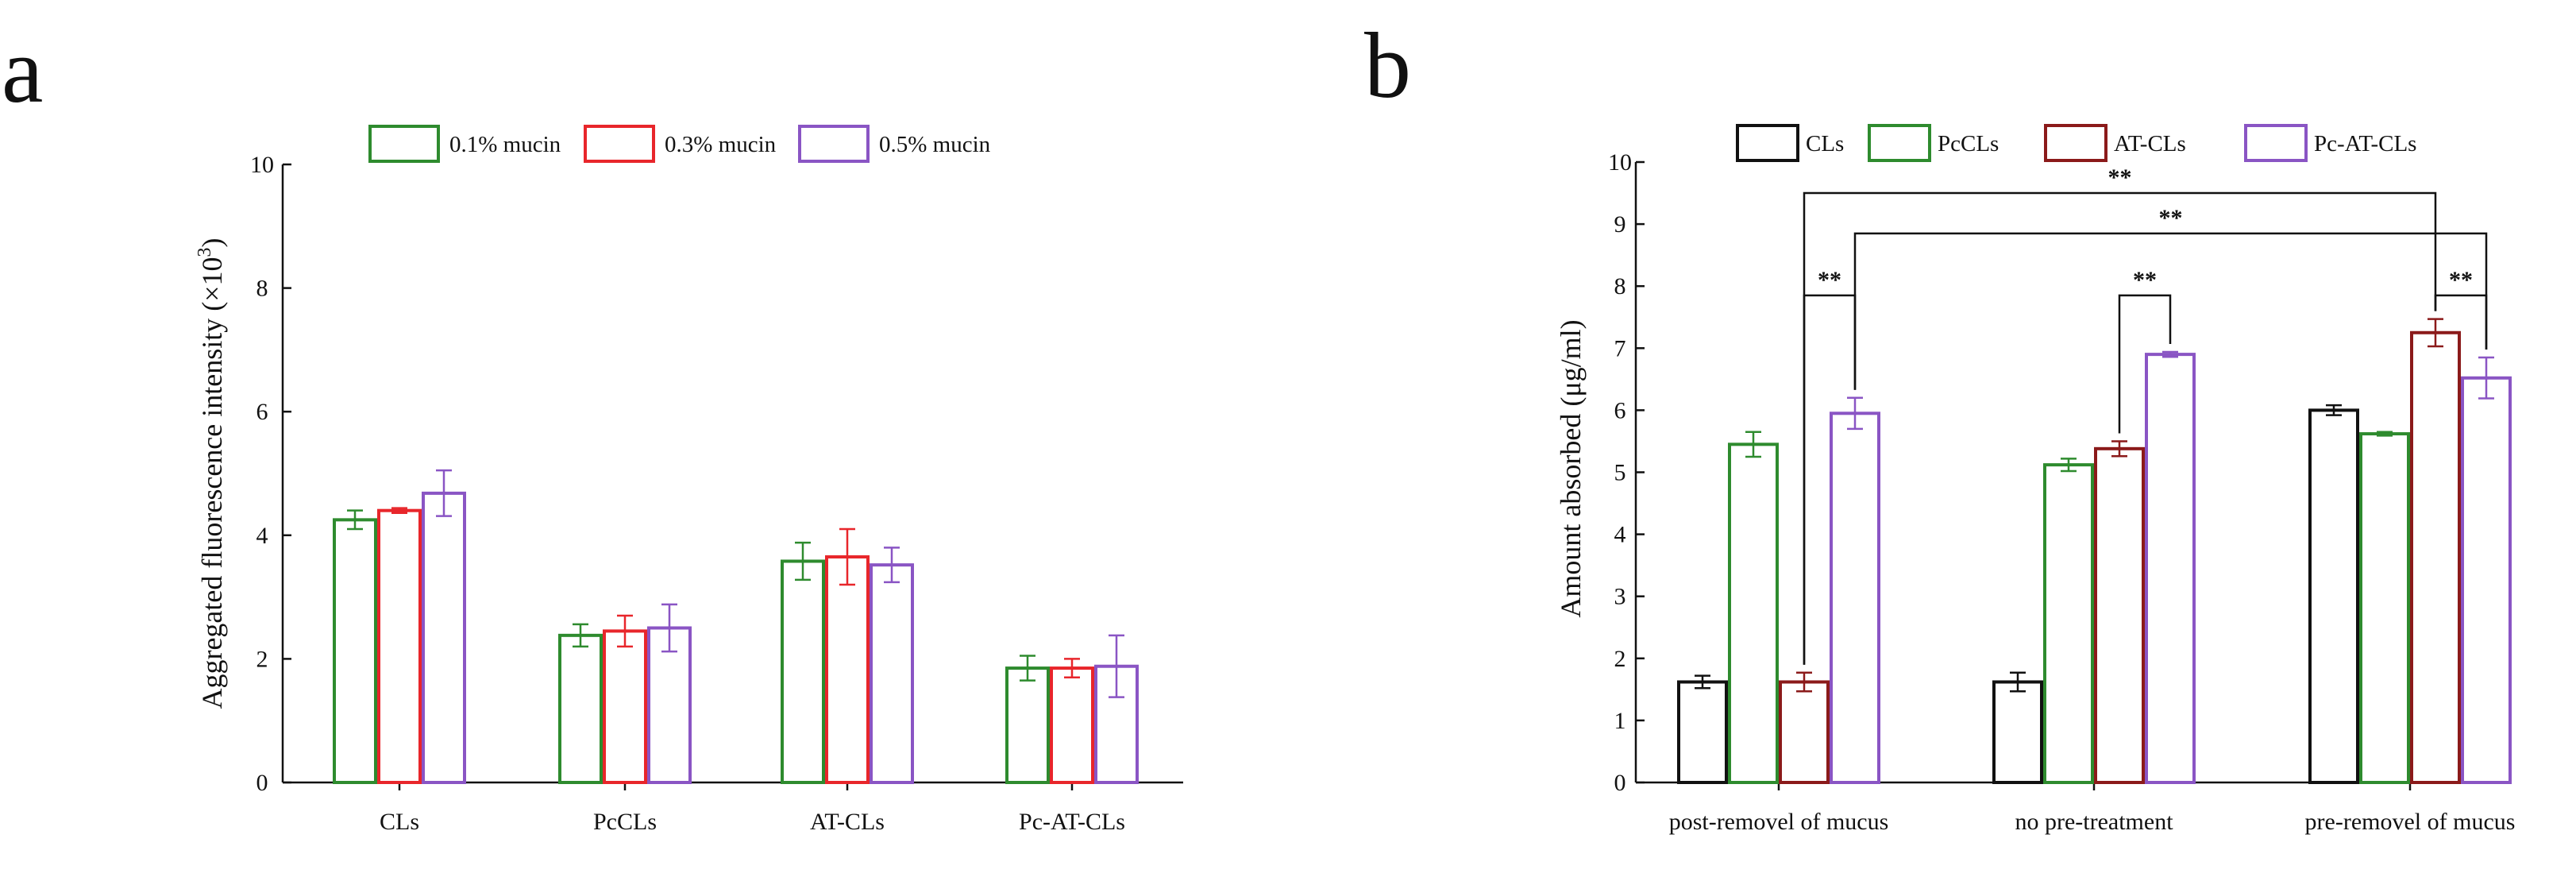 The width and height of the screenshot is (2576, 877). Describe the element at coordinates (1620, 473) in the screenshot. I see `y-tick-label: 5` at that location.